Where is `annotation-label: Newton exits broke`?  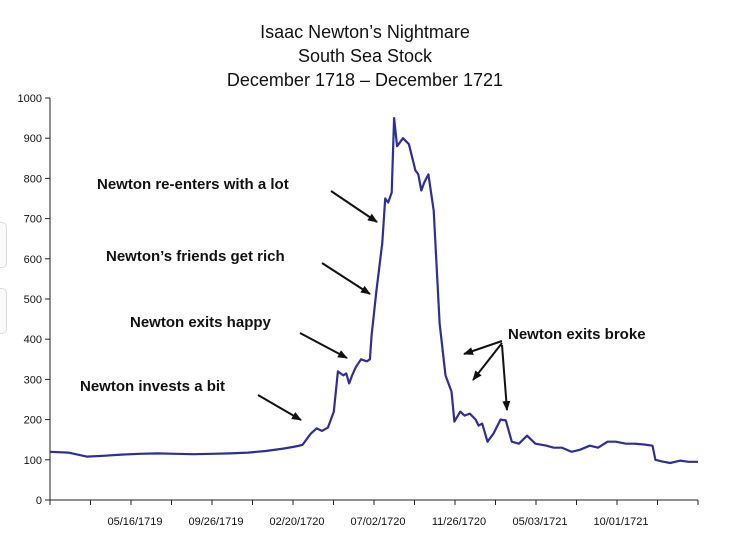
annotation-label: Newton exits broke is located at coordinates (577, 334).